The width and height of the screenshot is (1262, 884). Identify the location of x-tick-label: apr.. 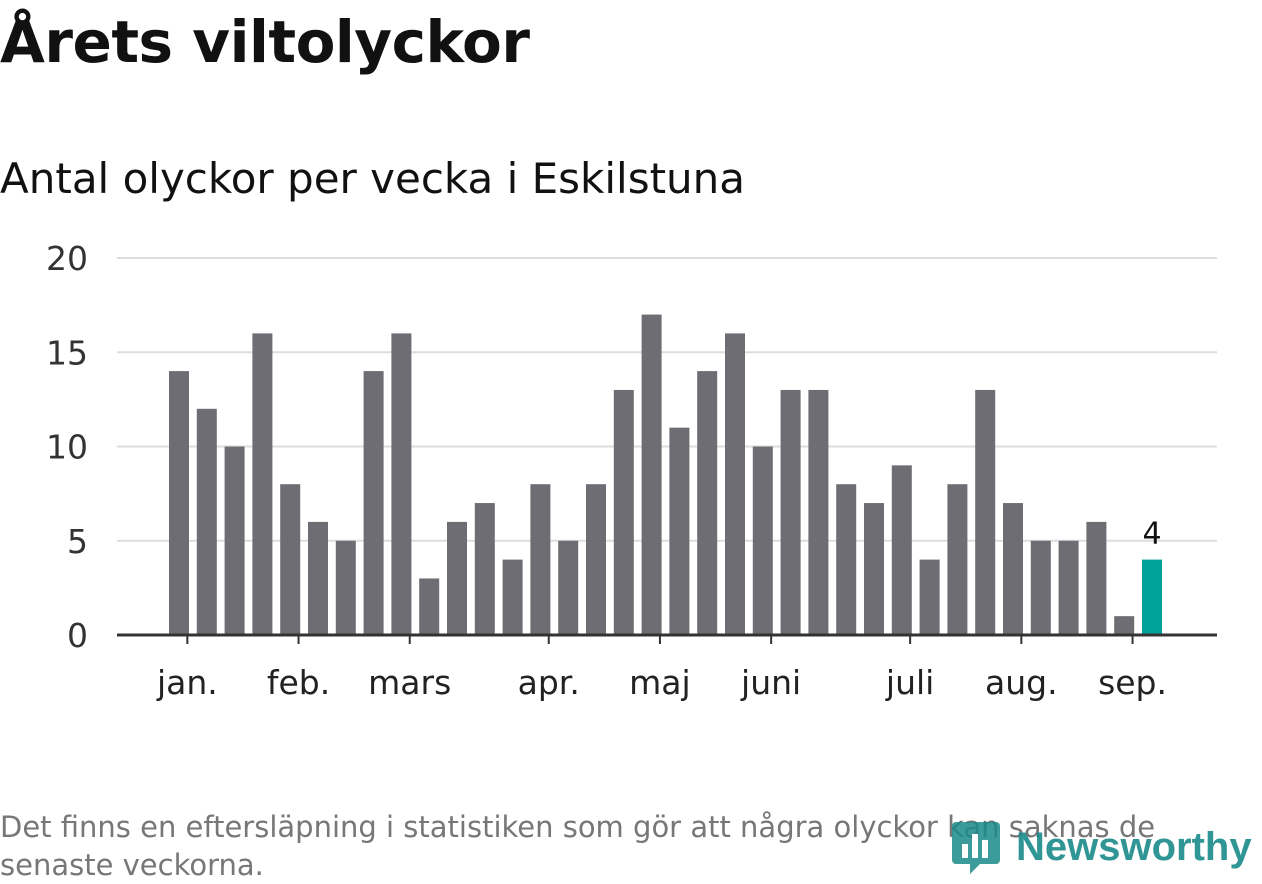
(549, 682).